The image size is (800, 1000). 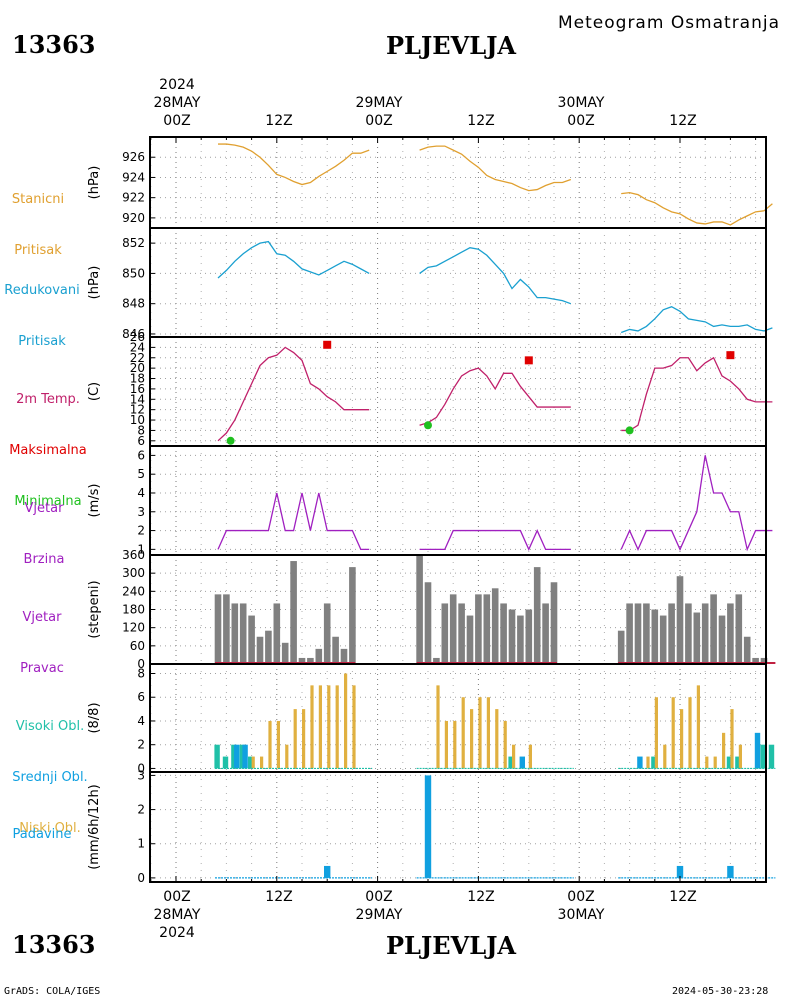 I want to click on label-temp-line2: Maksimalna, so click(x=48, y=450).